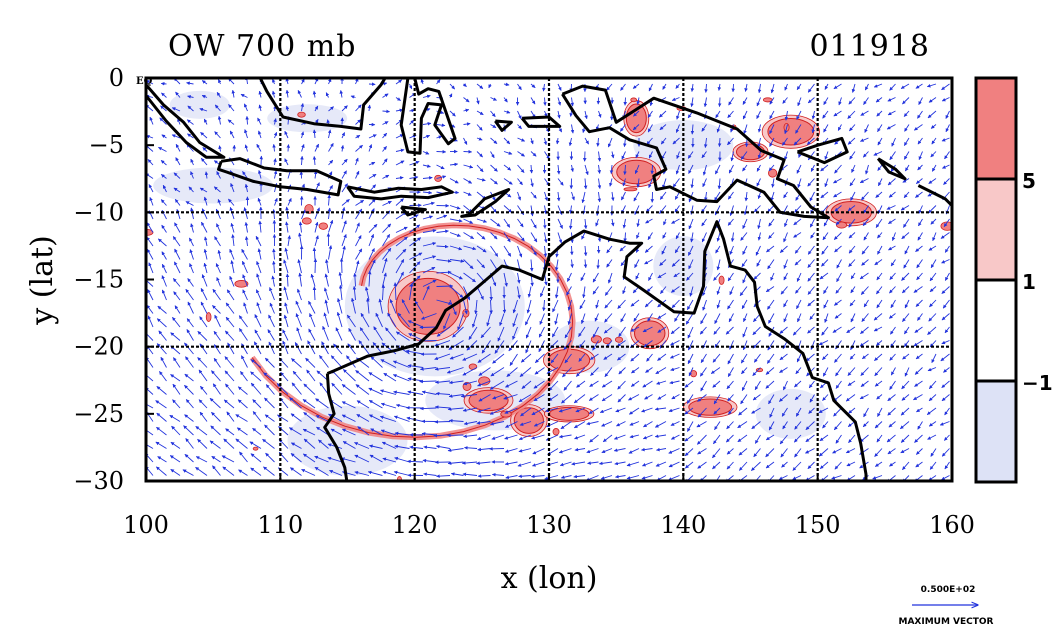  What do you see at coordinates (791, 131) in the screenshot?
I see `positive-ow-core` at bounding box center [791, 131].